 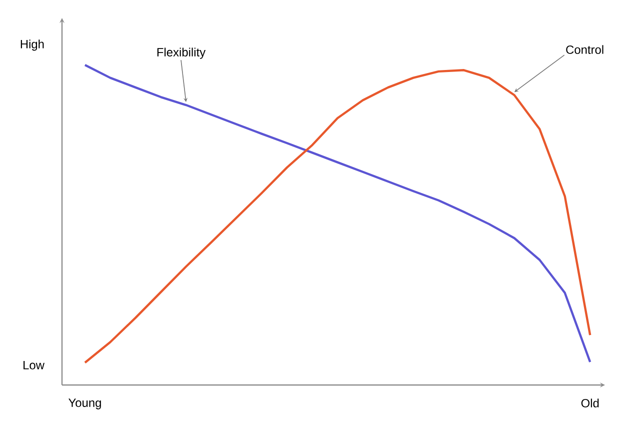 What do you see at coordinates (84, 404) in the screenshot?
I see `x-tick-label: Young` at bounding box center [84, 404].